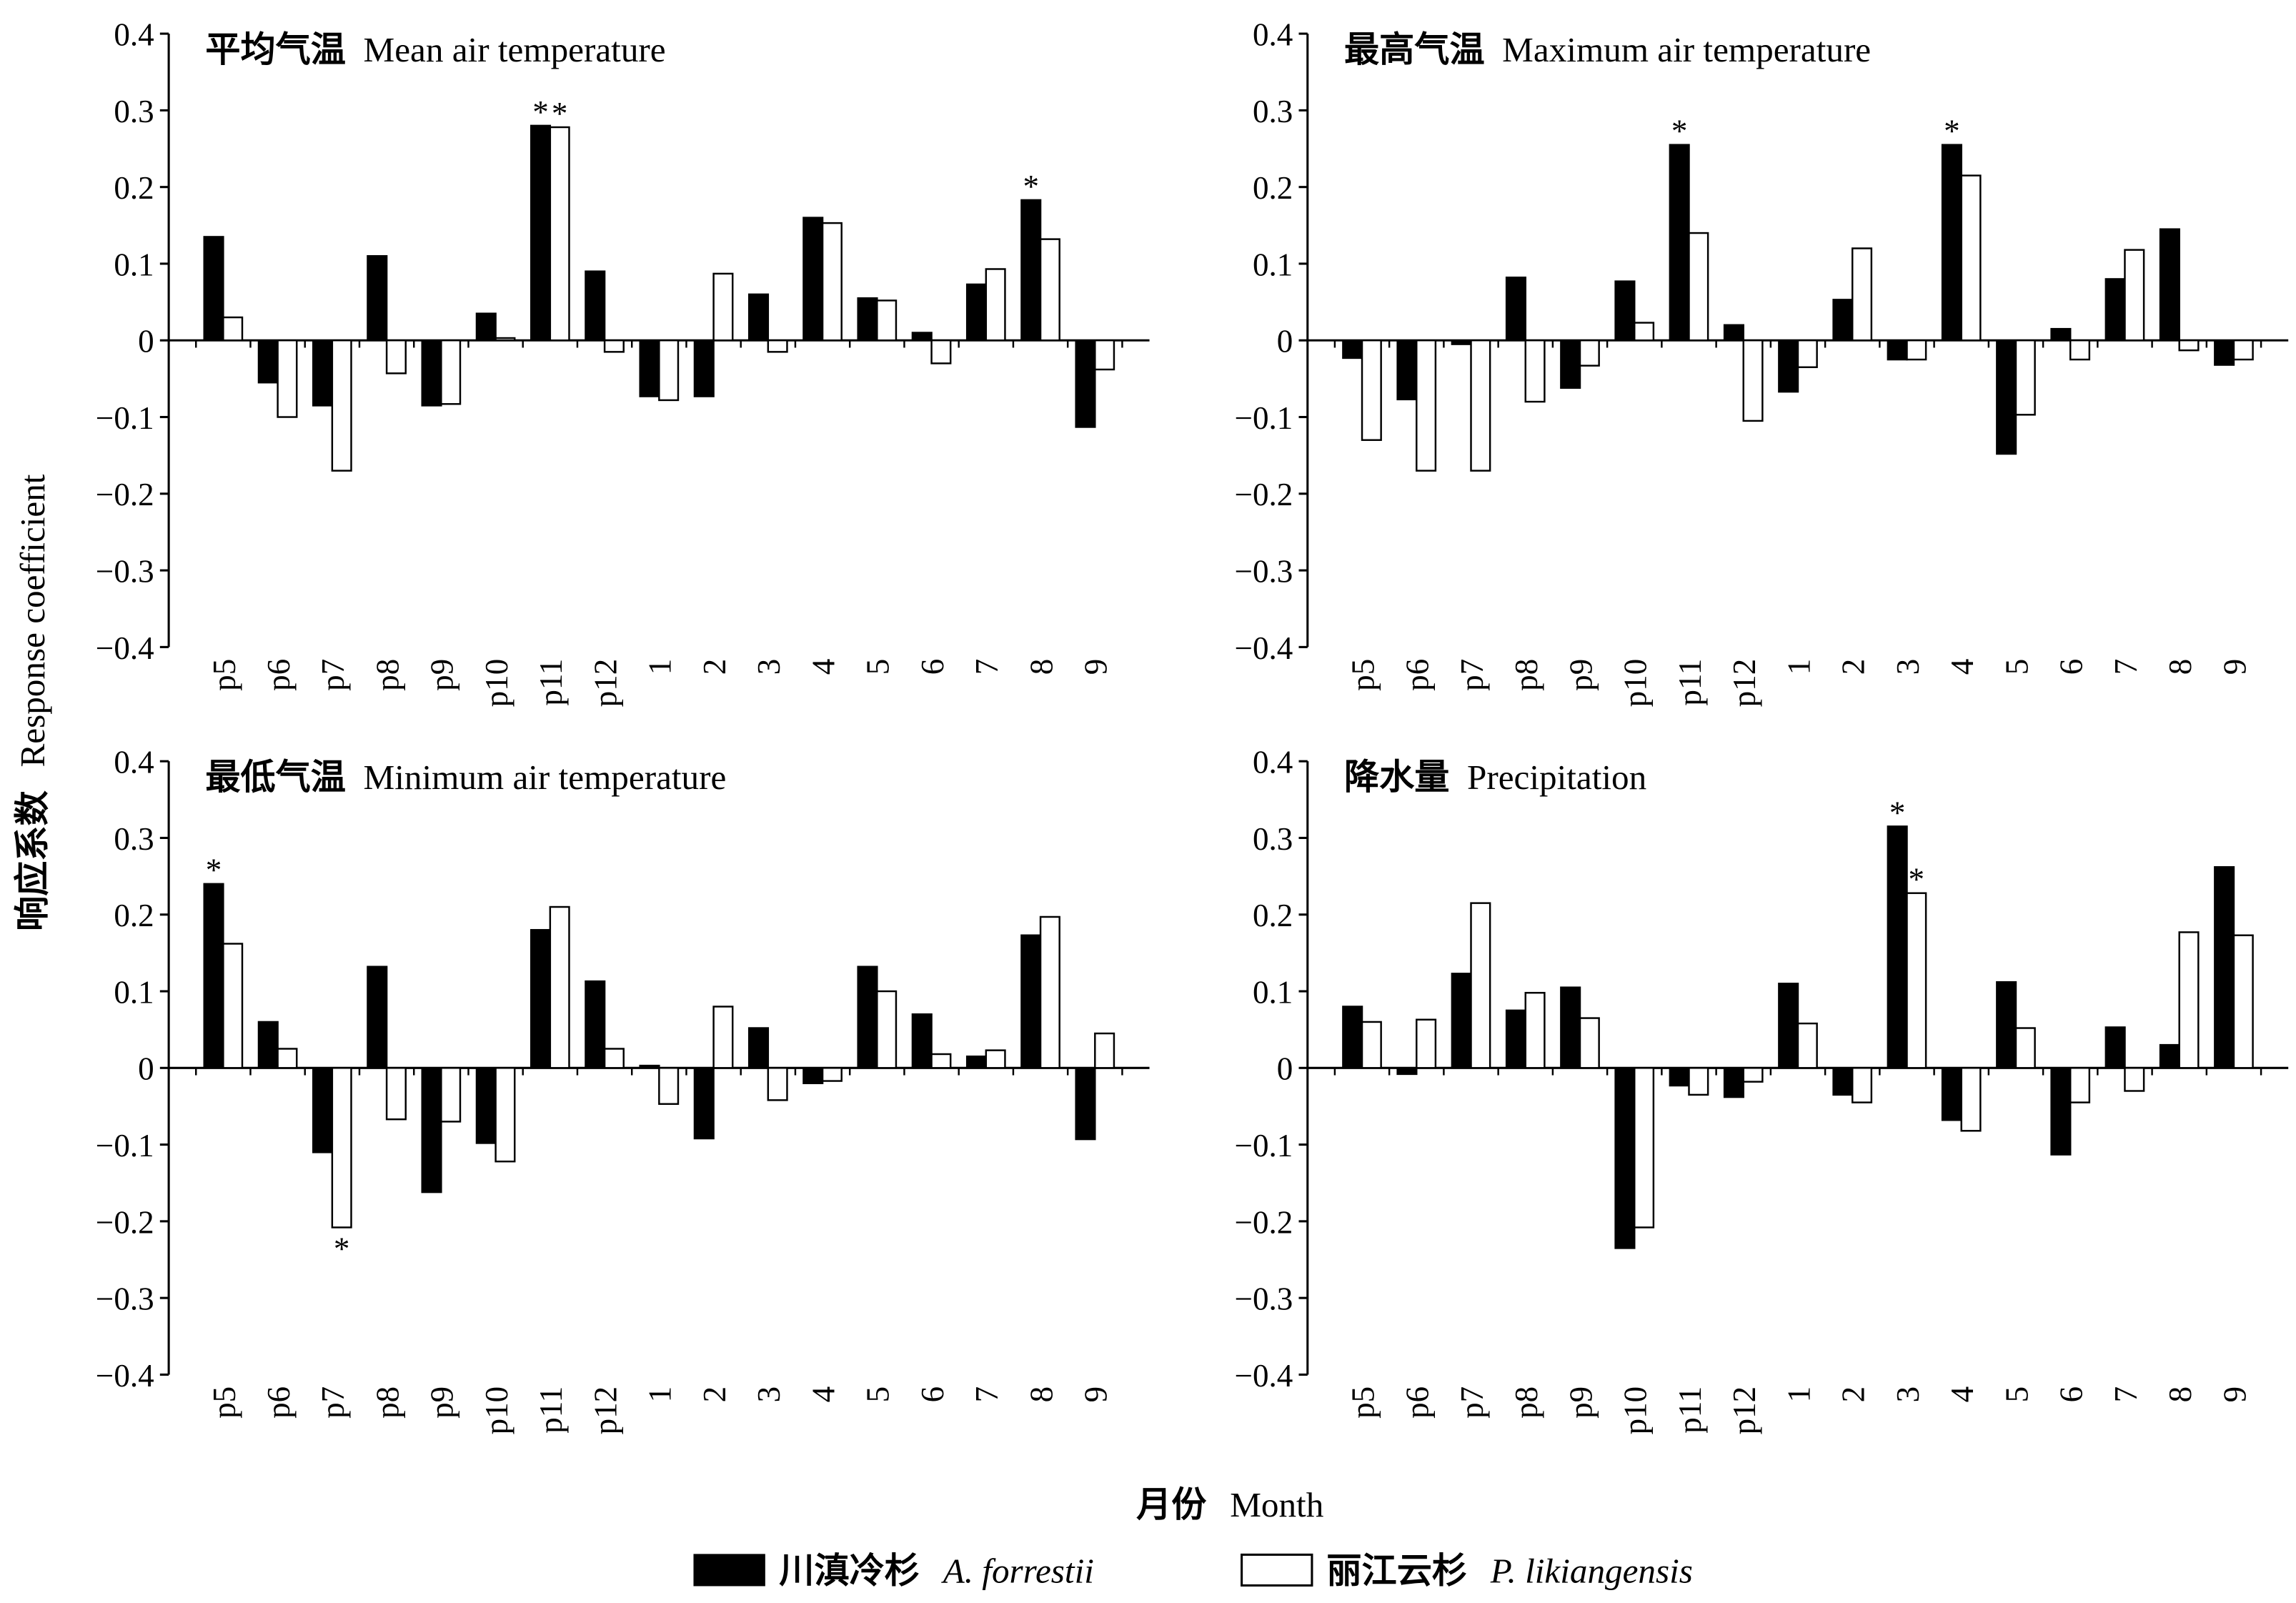 Image resolution: width=2296 pixels, height=1603 pixels. What do you see at coordinates (878, 667) in the screenshot?
I see `x-tick-label: 5` at bounding box center [878, 667].